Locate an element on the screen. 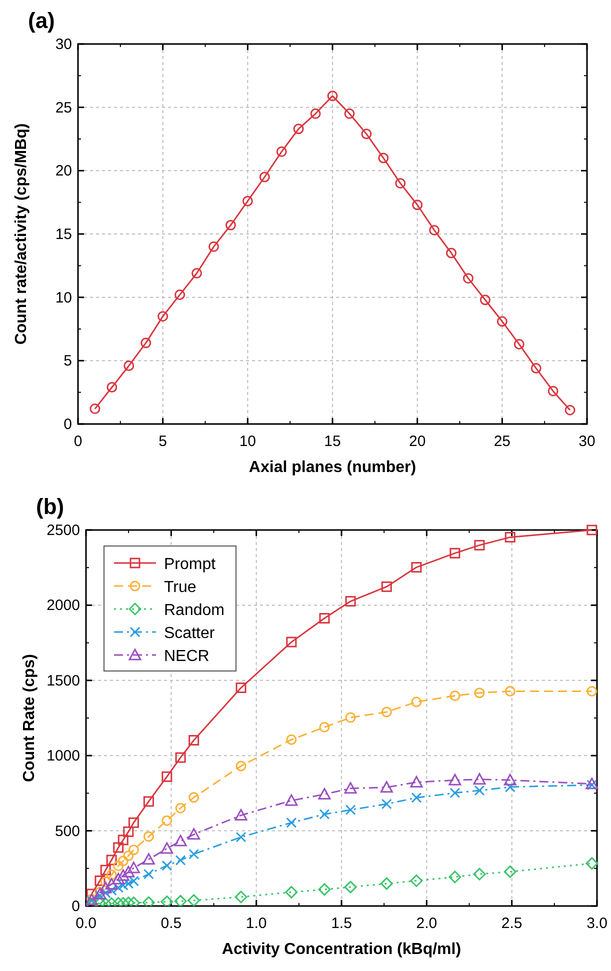 Image resolution: width=611 pixels, height=971 pixels. x-tick-label: 0.5 is located at coordinates (171, 923).